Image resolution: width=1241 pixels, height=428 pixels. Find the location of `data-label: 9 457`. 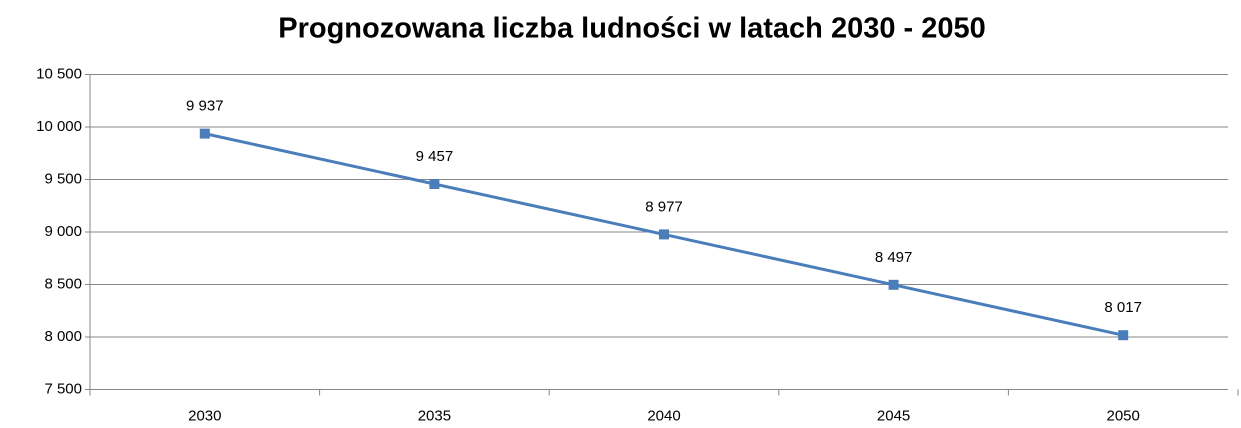

data-label: 9 457 is located at coordinates (435, 156).